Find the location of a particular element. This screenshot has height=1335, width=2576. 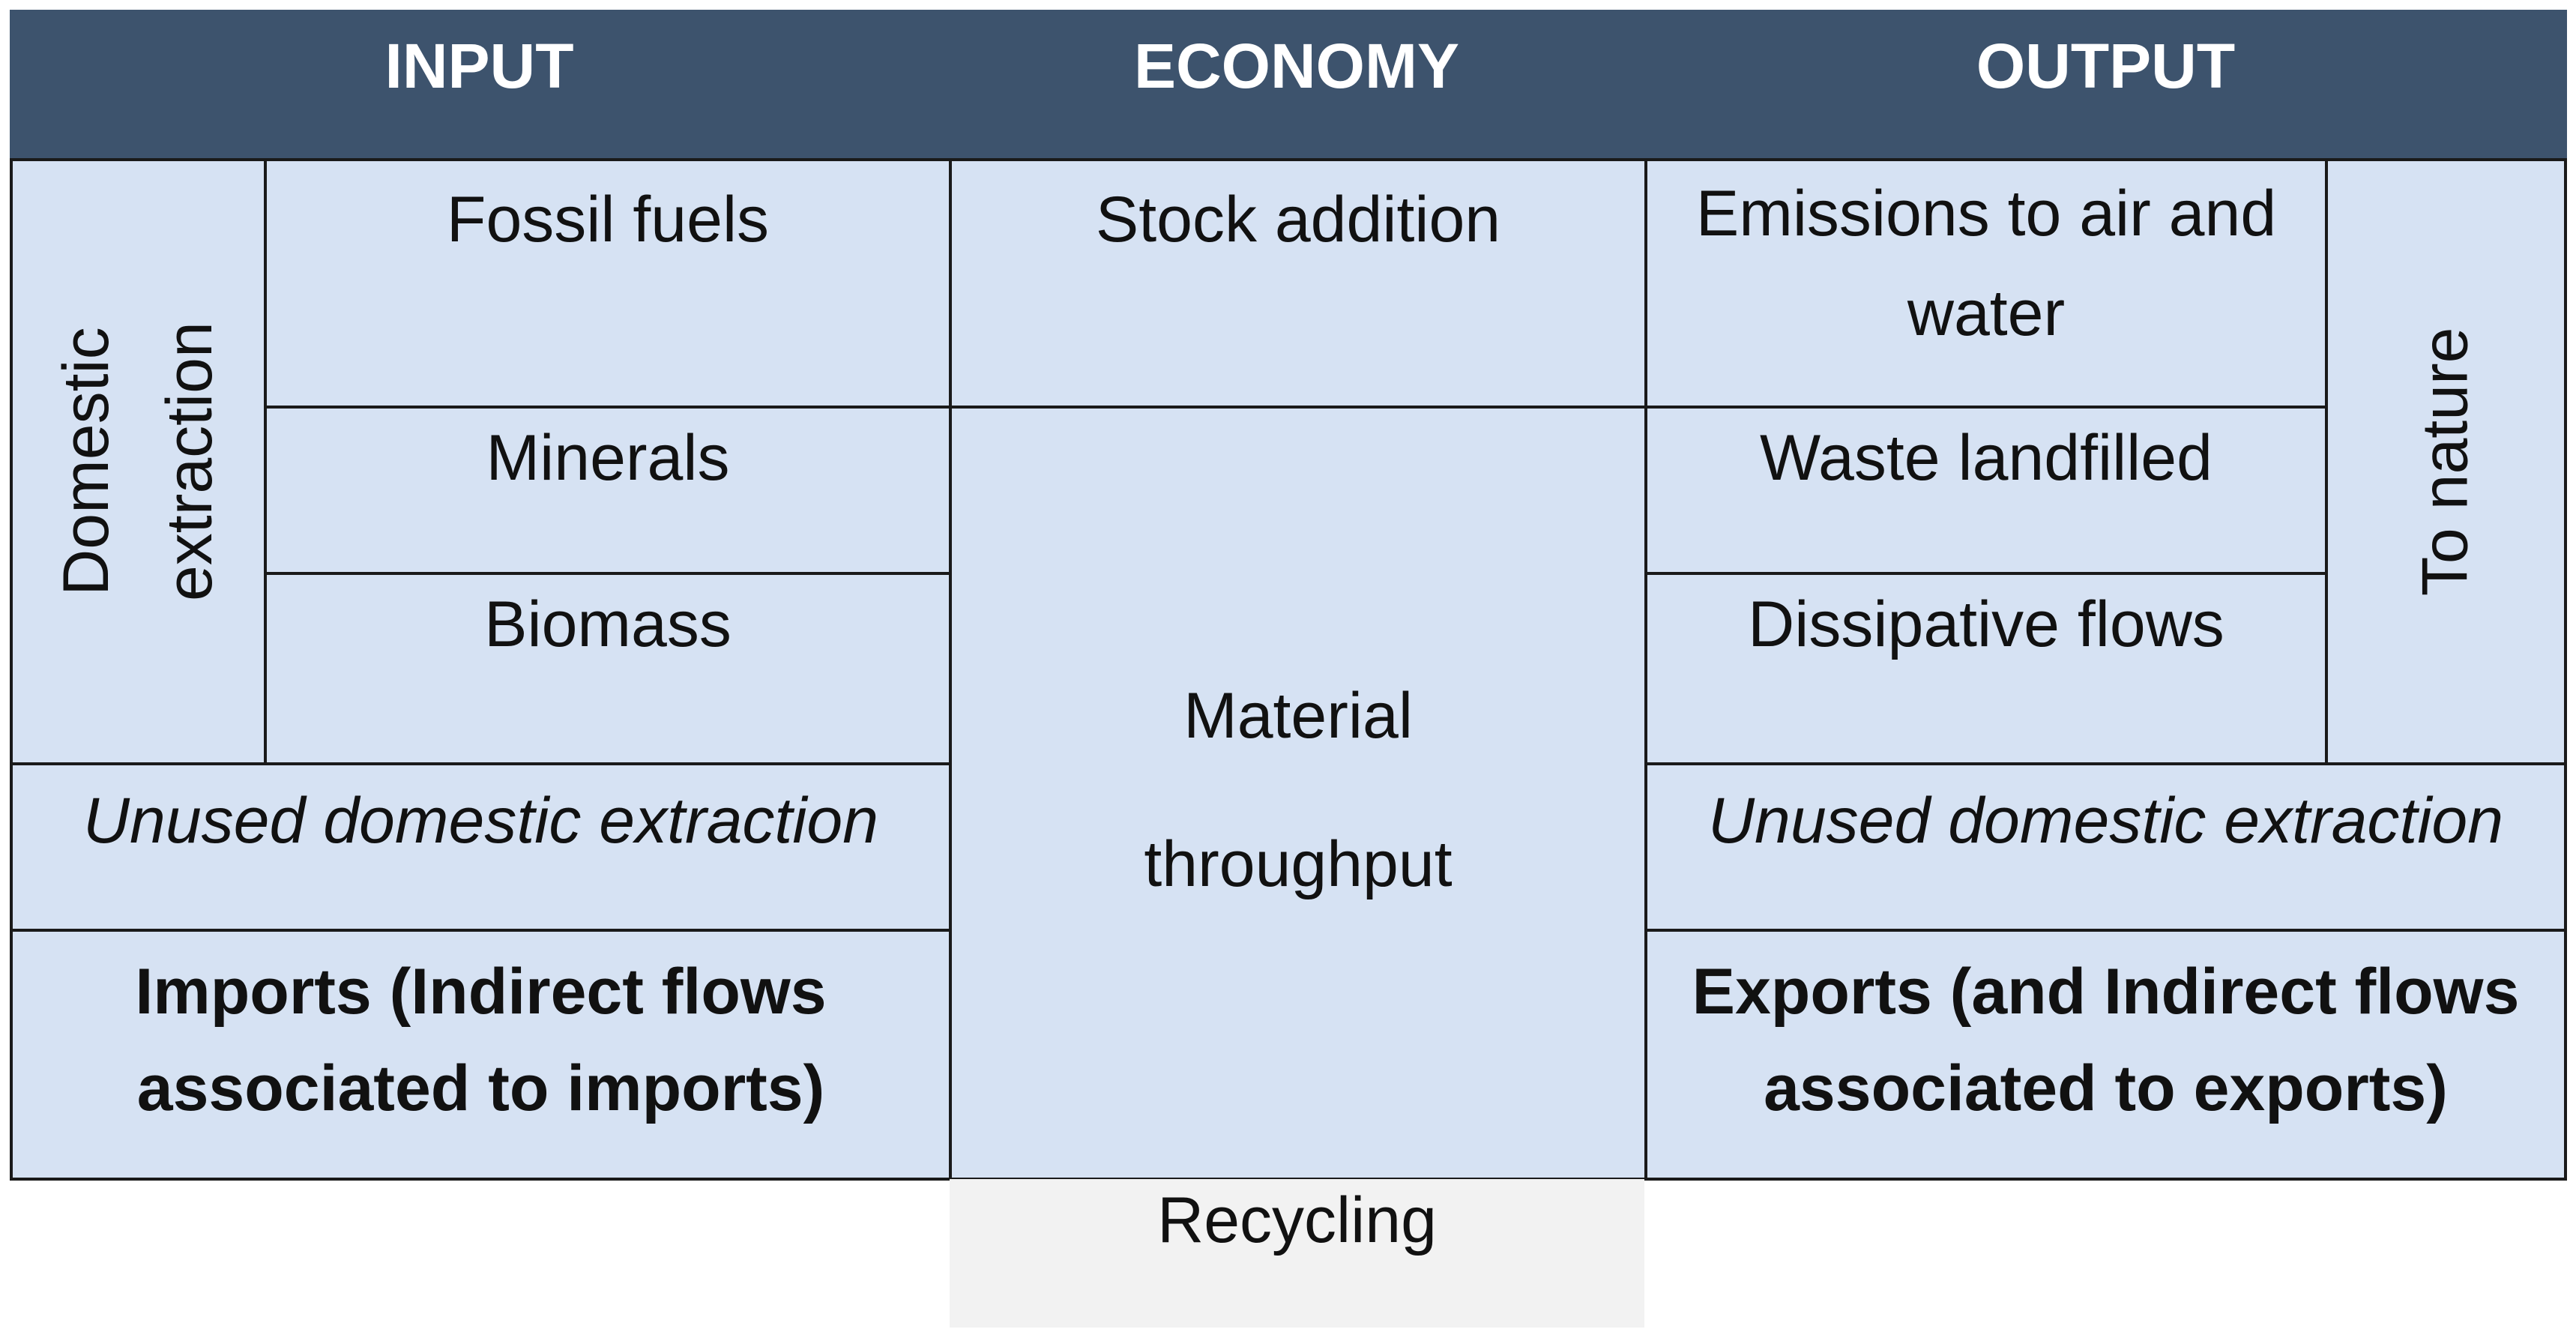

domestic-extraction-line-1: Domestic is located at coordinates (86, 462).